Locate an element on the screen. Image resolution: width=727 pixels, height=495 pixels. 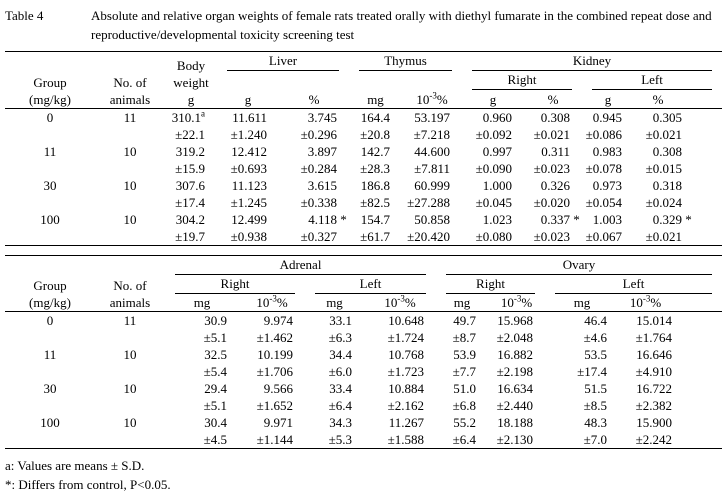
mean-value-cell: 51.0 is located at coordinates (464, 388).